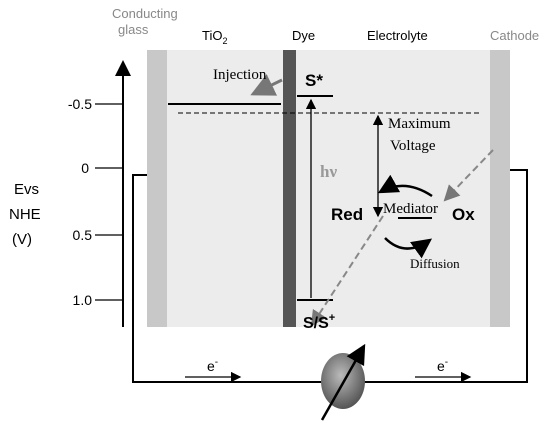 This screenshot has height=425, width=552. I want to click on dye-layer, so click(289, 188).